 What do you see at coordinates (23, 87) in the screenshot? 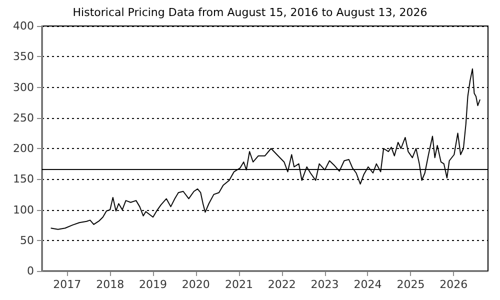
I see `y-tick-label: 300` at bounding box center [23, 87].